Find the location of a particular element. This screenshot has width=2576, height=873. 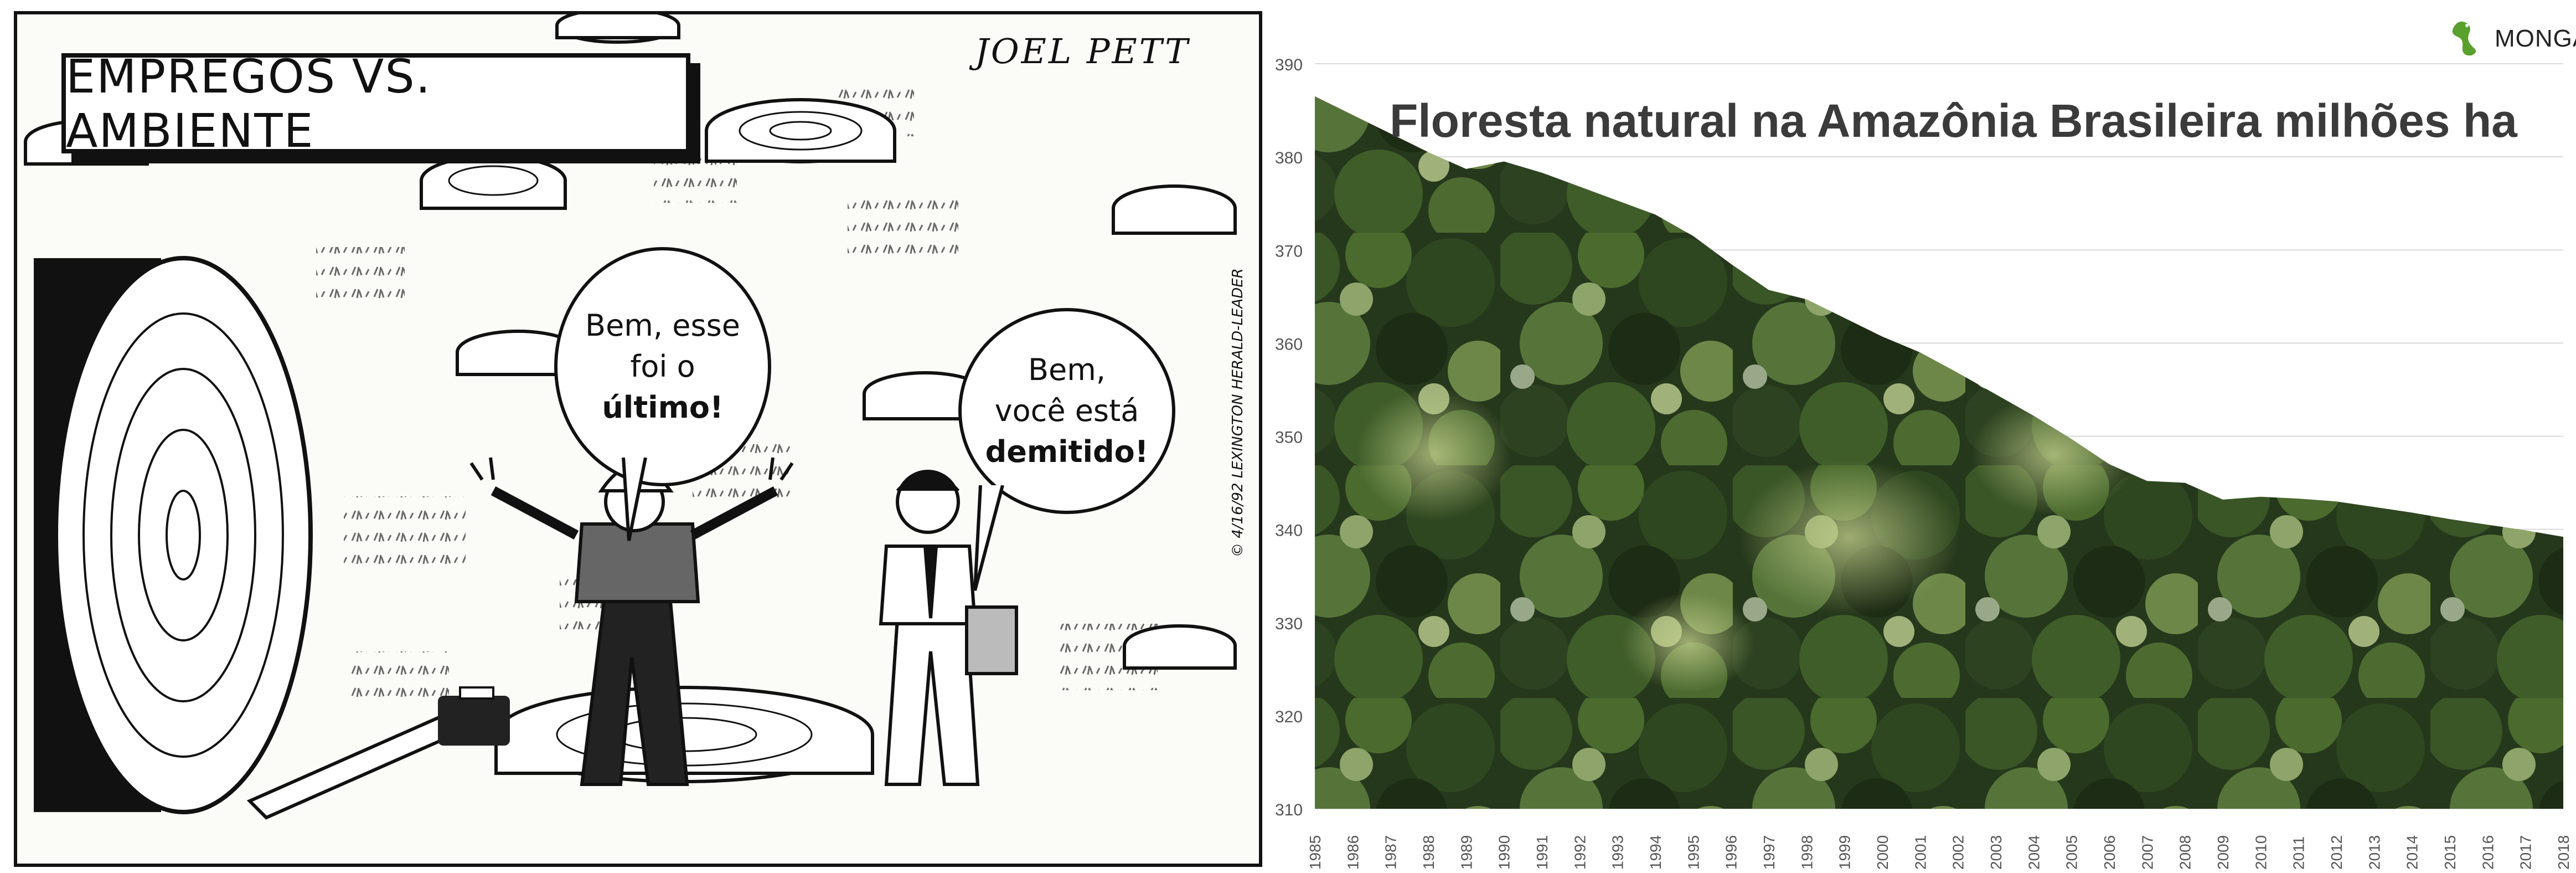

boss-speech-bubble: Bem, você está demitido! is located at coordinates (1066, 411).